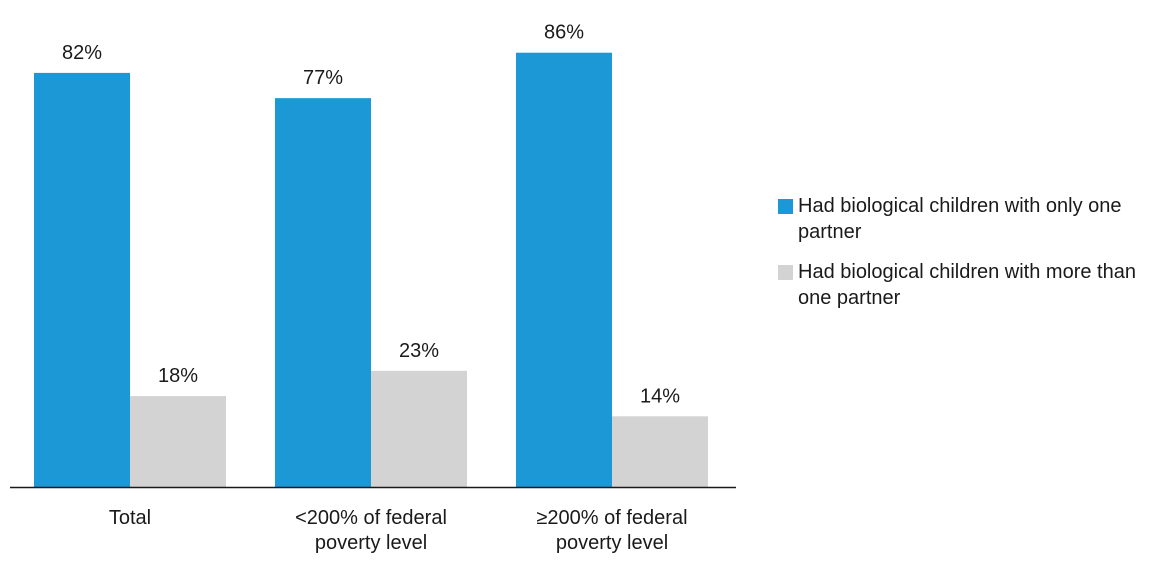 This screenshot has height=561, width=1162. Describe the element at coordinates (178, 376) in the screenshot. I see `data-label-total-multiple-partners: 18%` at that location.